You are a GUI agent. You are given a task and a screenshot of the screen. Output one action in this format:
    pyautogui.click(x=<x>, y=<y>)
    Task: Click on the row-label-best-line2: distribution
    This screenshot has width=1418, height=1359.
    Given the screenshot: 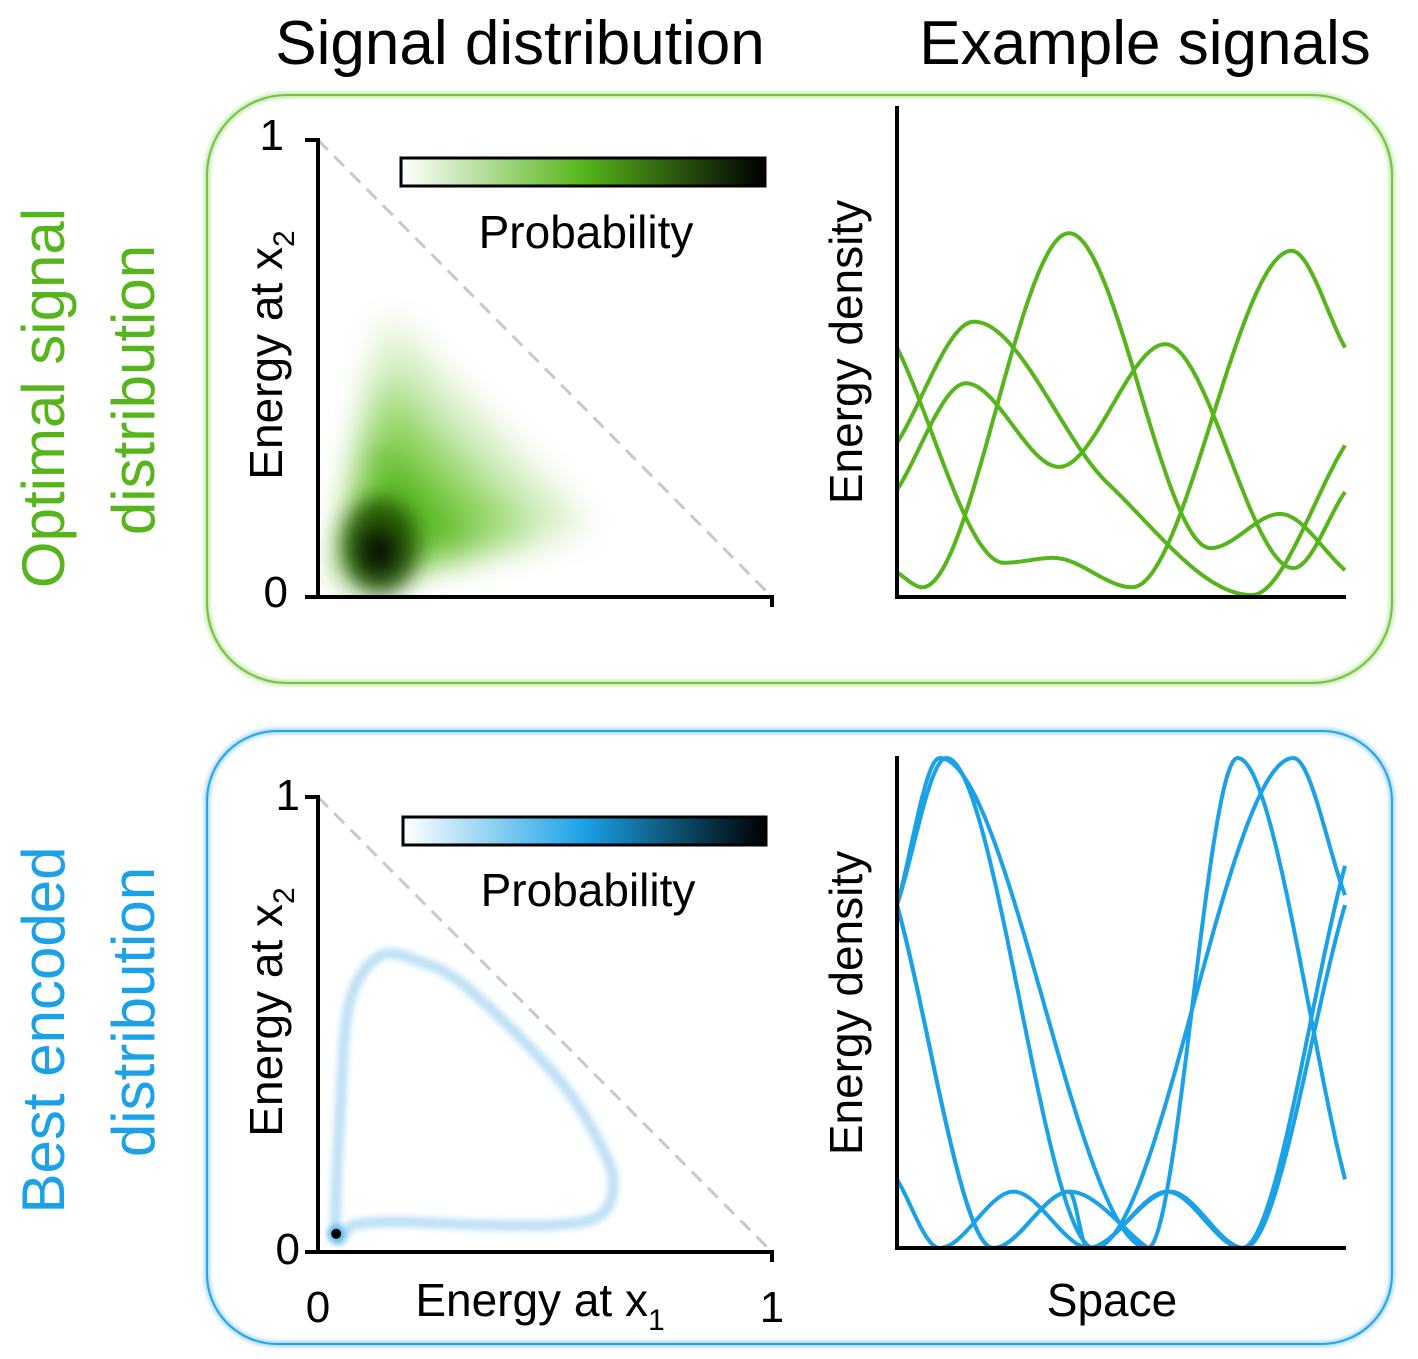 What is the action you would take?
    pyautogui.click(x=133, y=1012)
    